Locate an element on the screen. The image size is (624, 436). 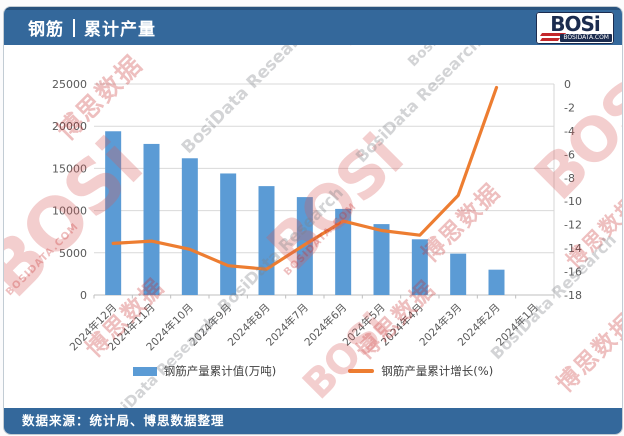
title-product: 钢筋 is located at coordinates (46, 30).